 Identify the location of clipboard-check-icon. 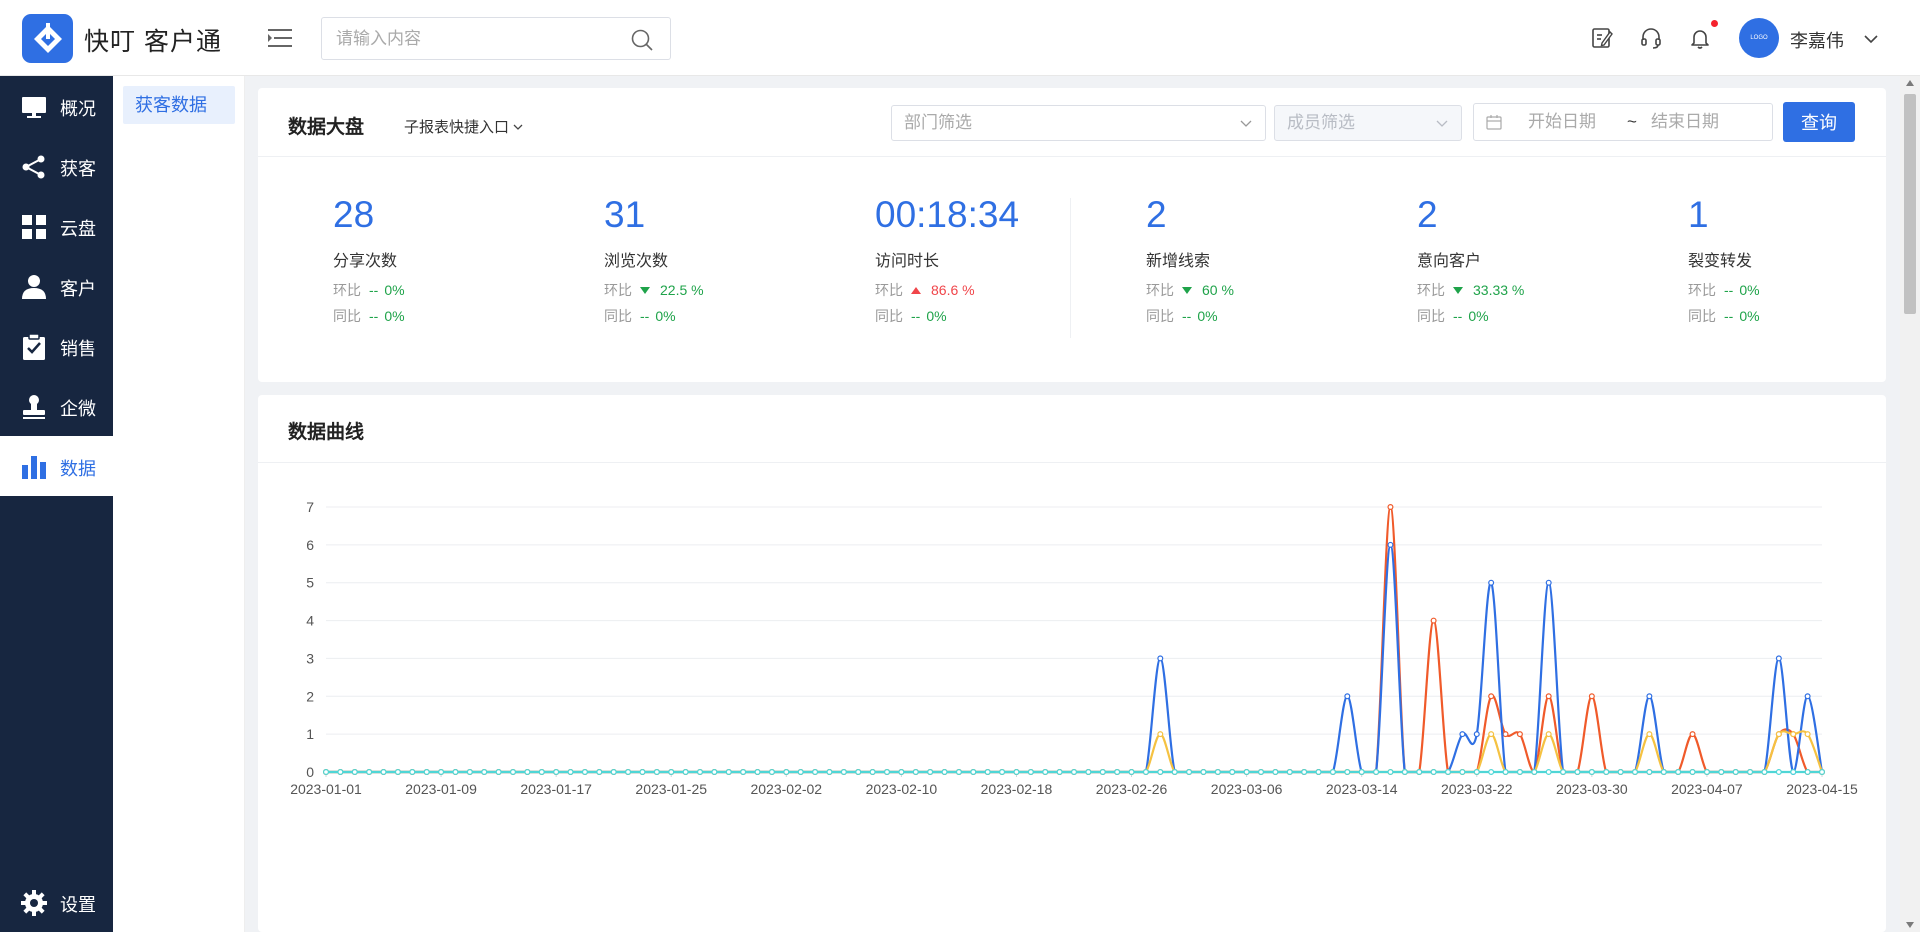
(34, 346).